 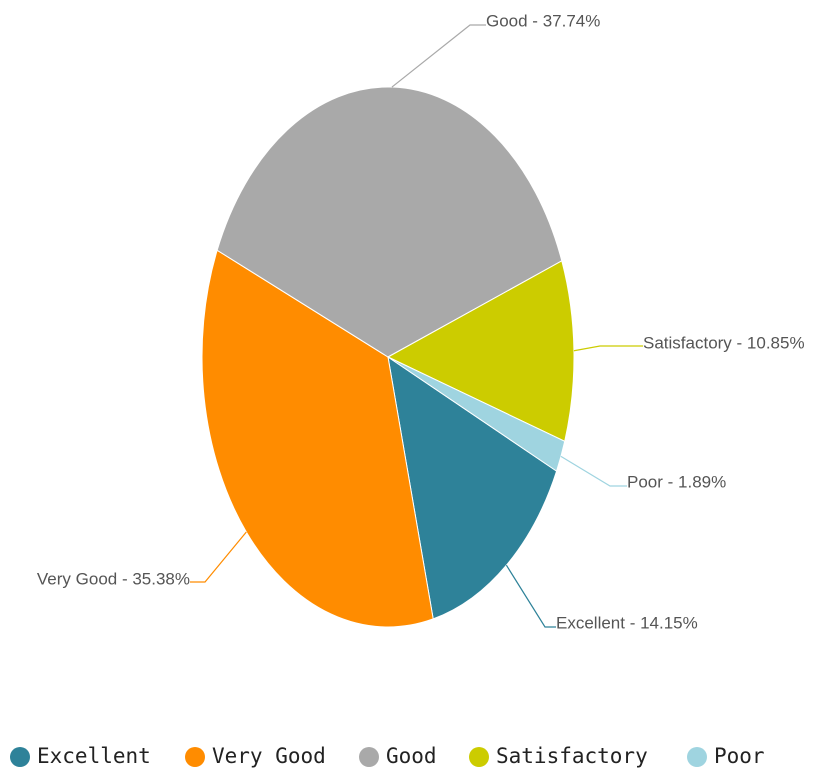 What do you see at coordinates (724, 342) in the screenshot?
I see `data-label: Satisfactory - 10.85%` at bounding box center [724, 342].